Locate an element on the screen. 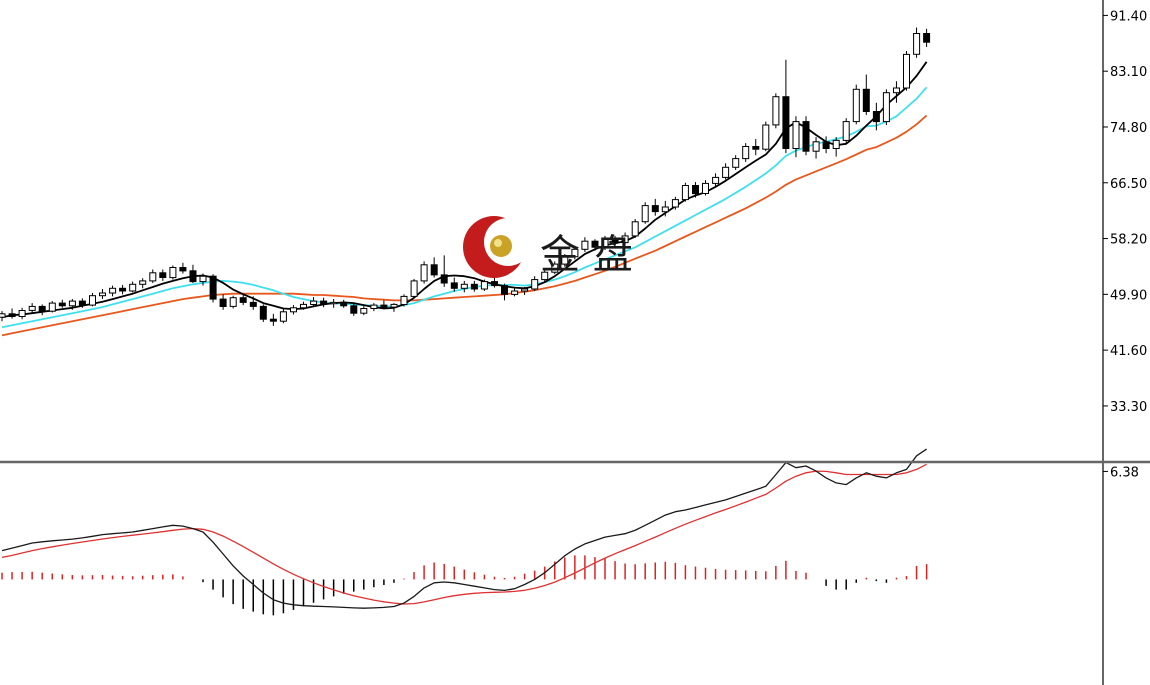 This screenshot has height=685, width=1150. watermark-logo is located at coordinates (497, 247).